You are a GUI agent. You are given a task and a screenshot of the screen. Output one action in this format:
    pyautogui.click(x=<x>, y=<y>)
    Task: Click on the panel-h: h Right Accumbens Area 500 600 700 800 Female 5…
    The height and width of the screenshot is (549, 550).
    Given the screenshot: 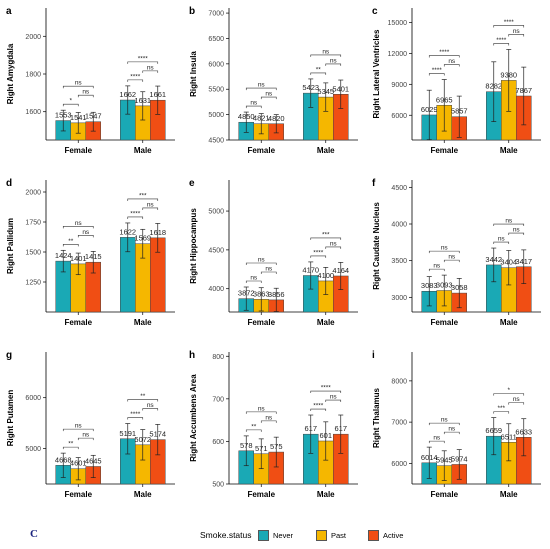 What is the action you would take?
    pyautogui.click(x=273, y=424)
    